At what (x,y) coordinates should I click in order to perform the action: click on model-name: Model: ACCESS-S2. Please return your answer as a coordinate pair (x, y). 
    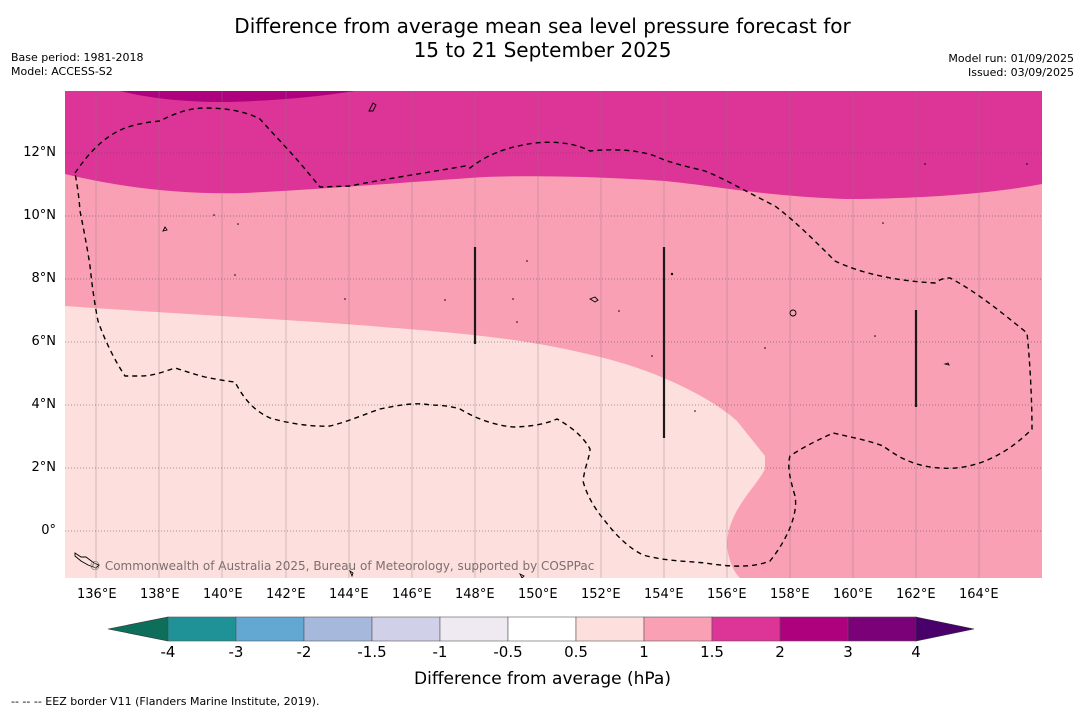
    Looking at the image, I should click on (62, 71).